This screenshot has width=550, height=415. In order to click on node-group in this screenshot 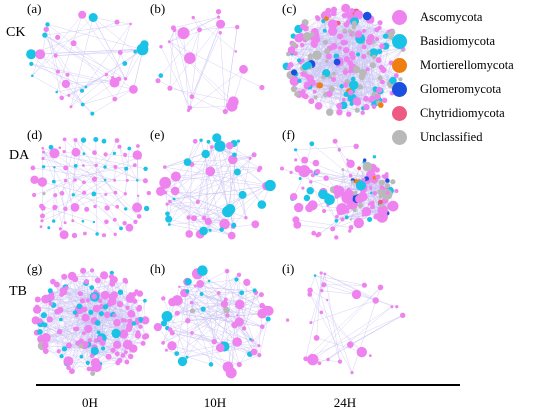, I will do `click(344, 60)`.